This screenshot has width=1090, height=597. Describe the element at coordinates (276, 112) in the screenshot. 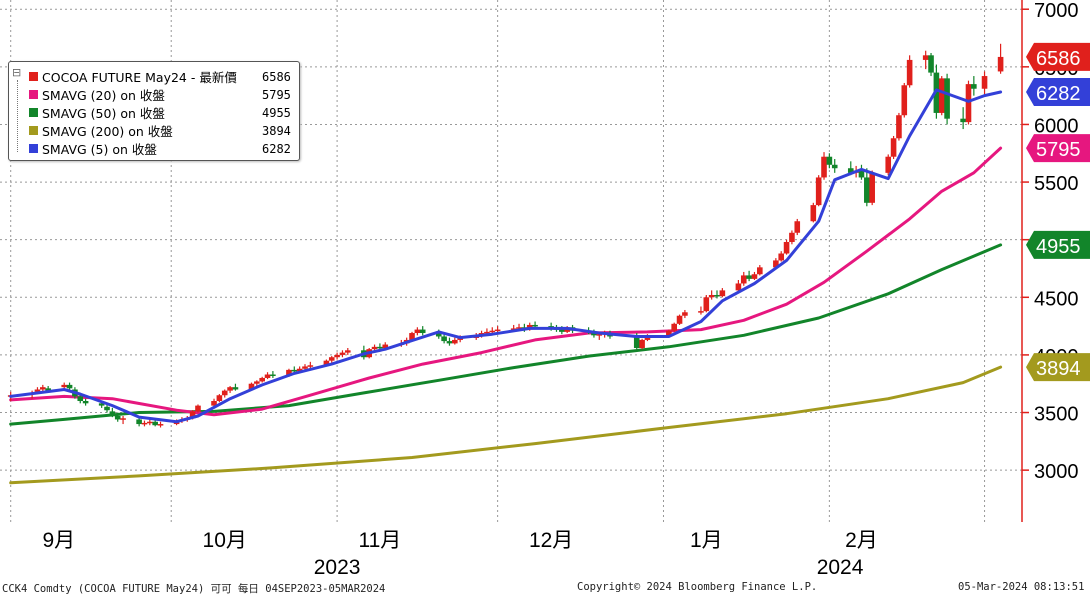

I see `legend-value: 4955` at that location.